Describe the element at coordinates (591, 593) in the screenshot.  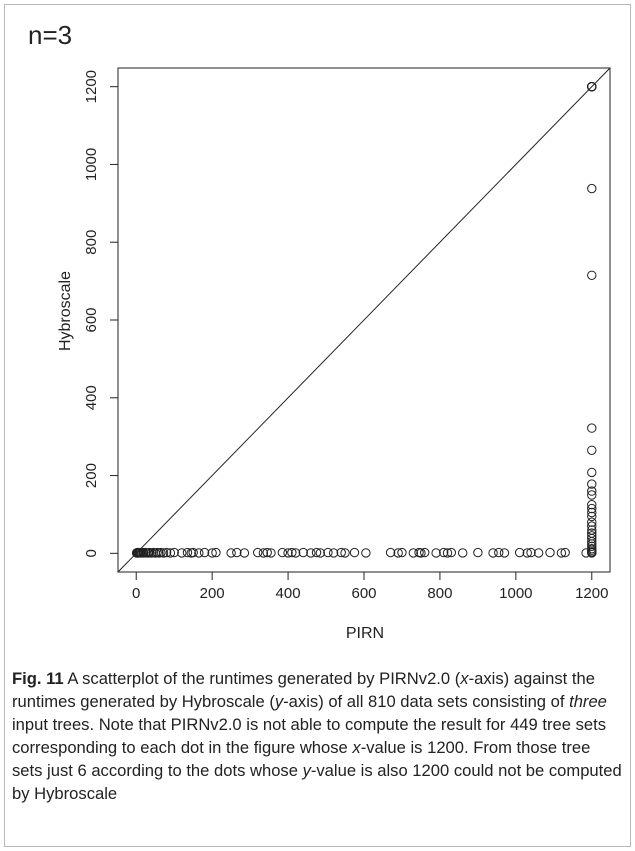
I see `x-tick-label: 1200` at that location.